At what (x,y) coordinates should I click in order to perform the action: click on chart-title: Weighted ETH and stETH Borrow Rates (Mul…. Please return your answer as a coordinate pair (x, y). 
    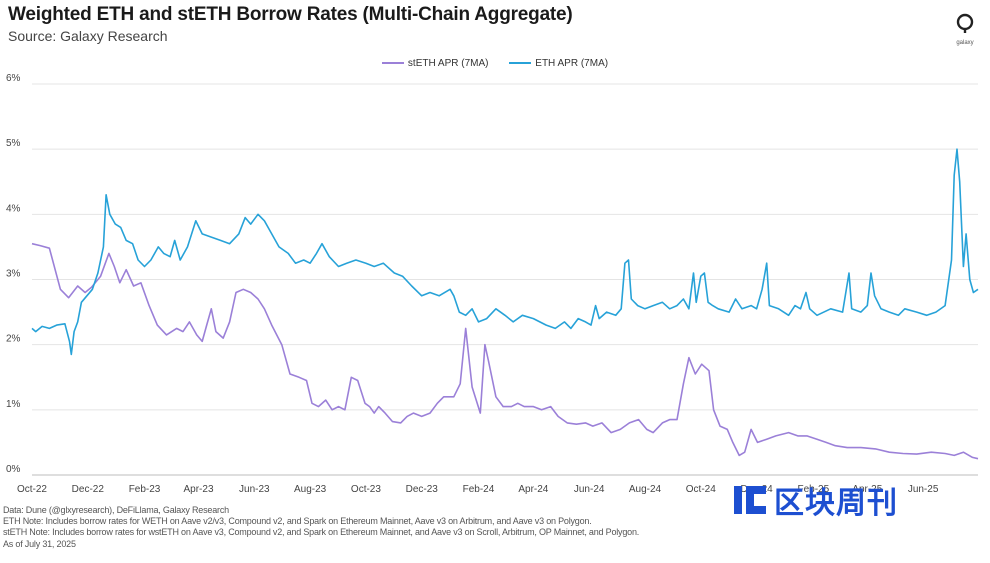
    Looking at the image, I should click on (290, 14).